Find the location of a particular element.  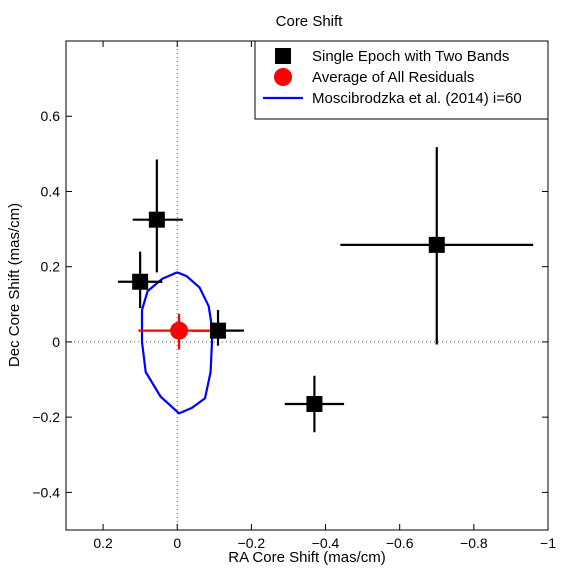

legend-swatch-circle is located at coordinates (283, 77).